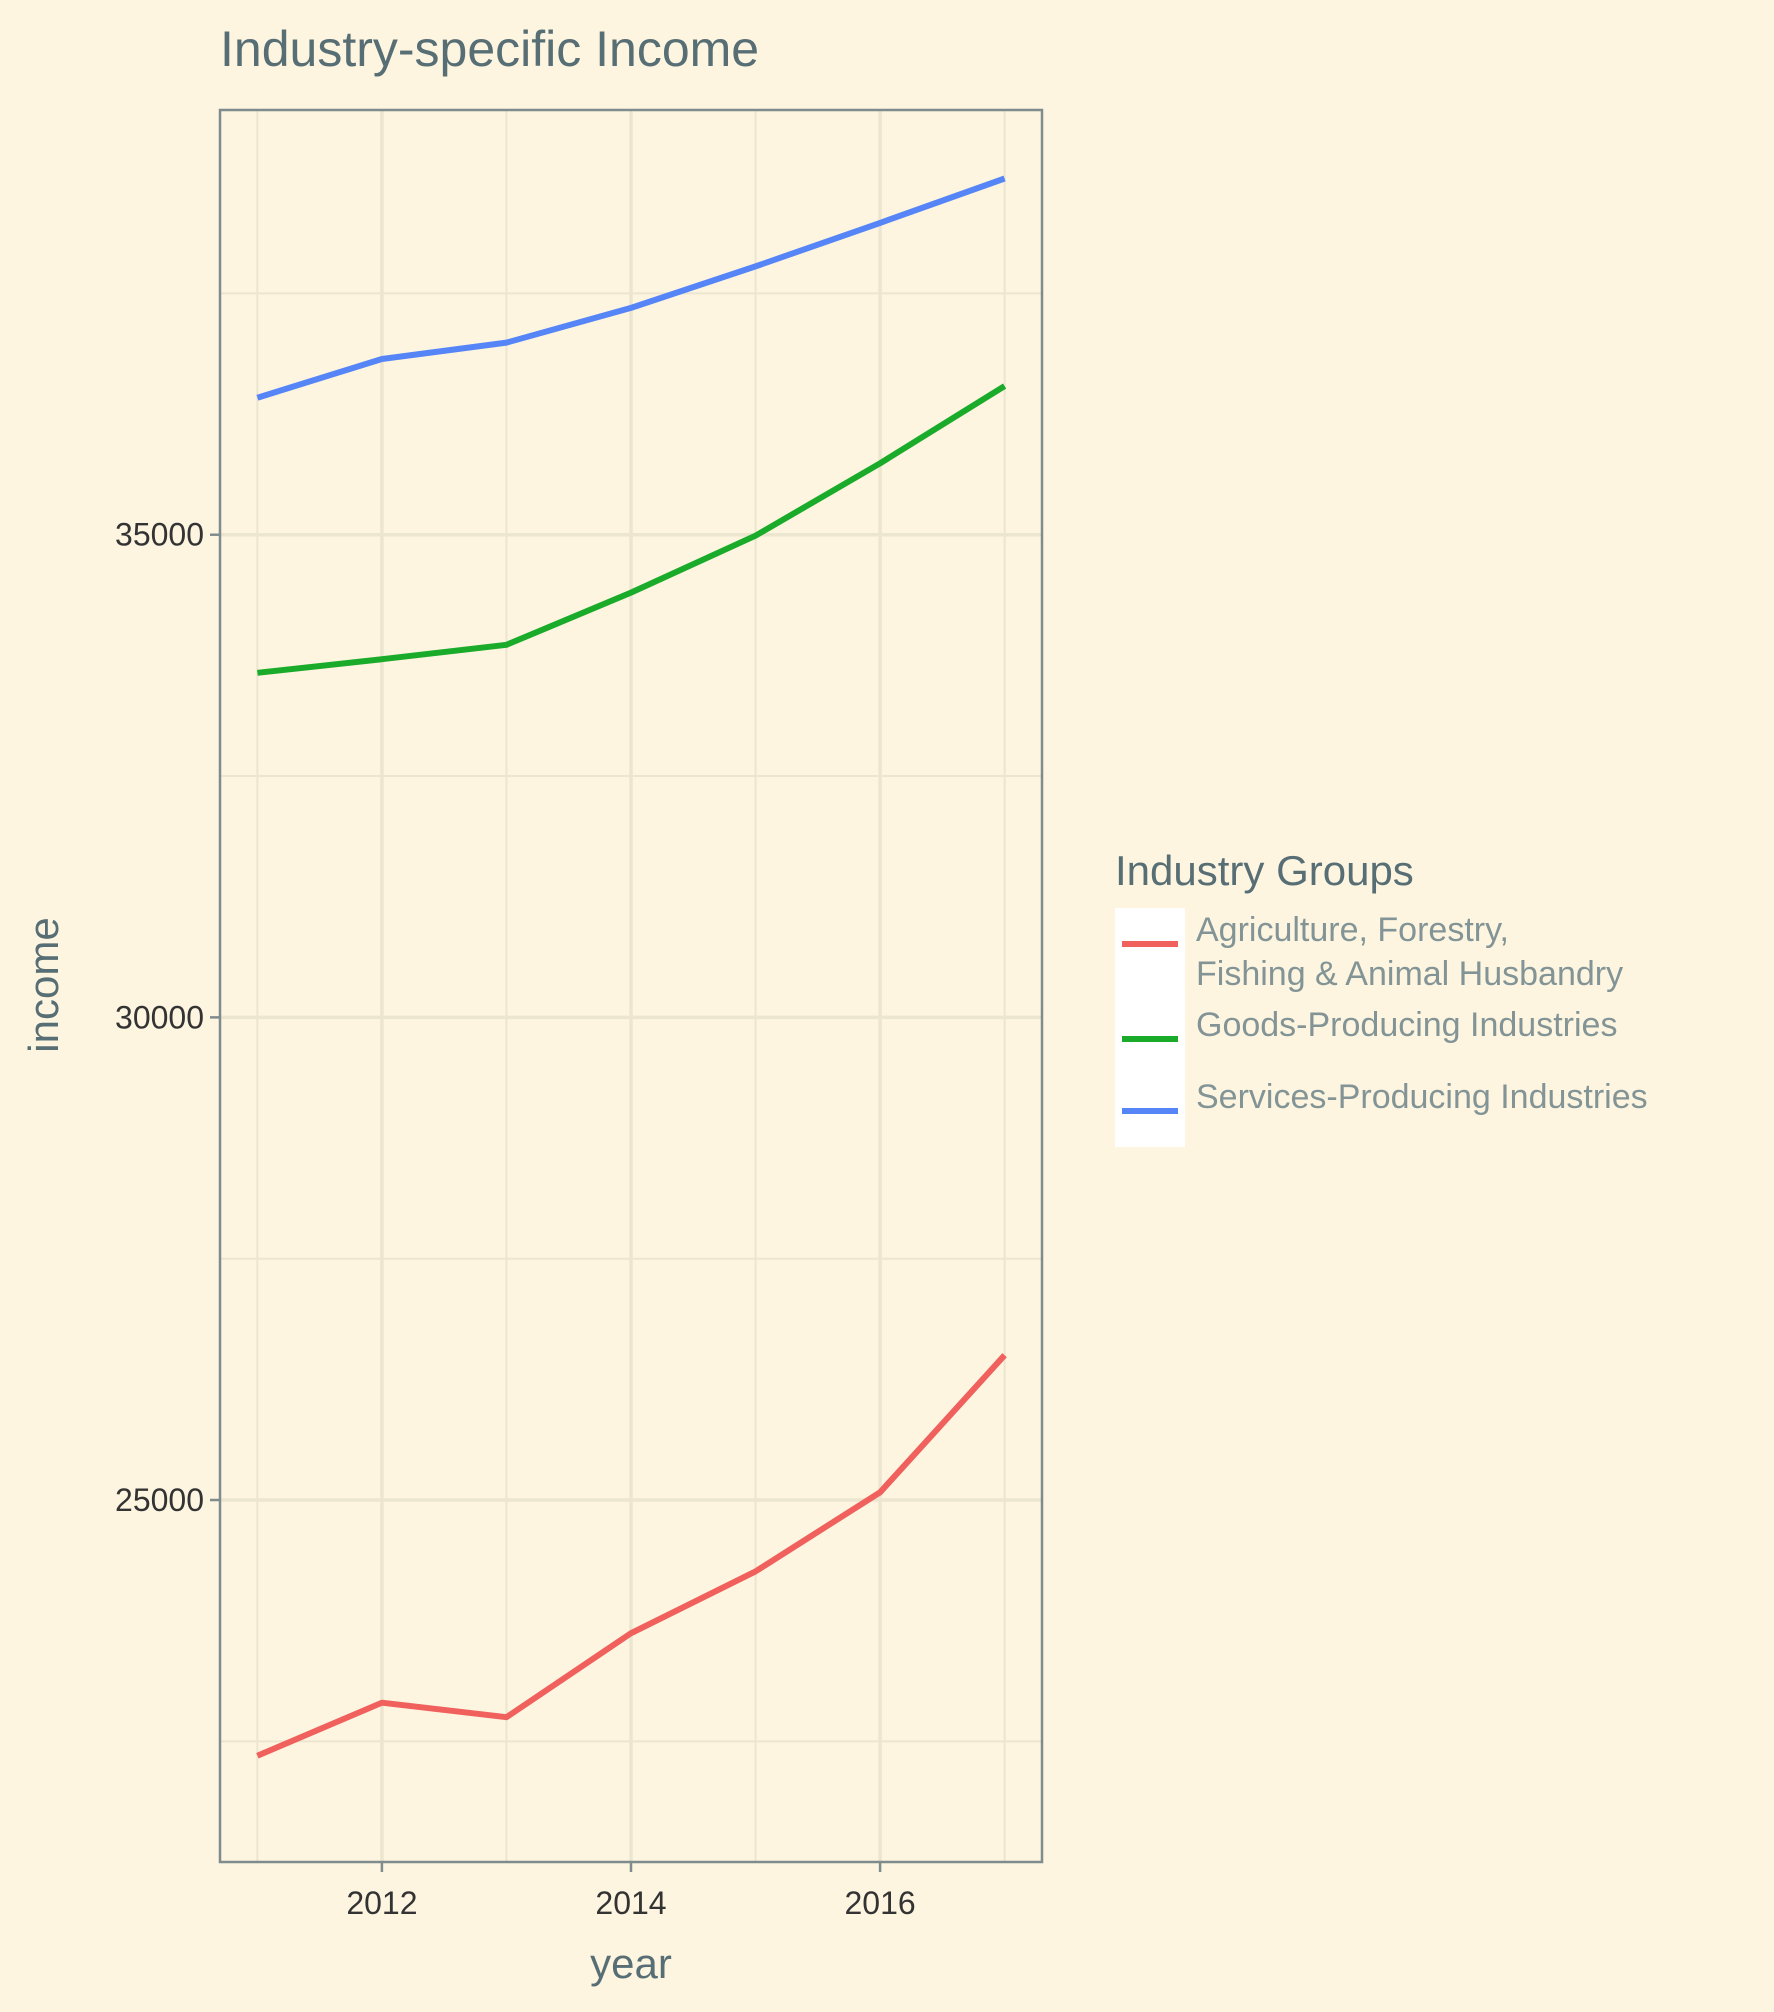  What do you see at coordinates (159, 1017) in the screenshot?
I see `y-tick-label-30000: 30000` at bounding box center [159, 1017].